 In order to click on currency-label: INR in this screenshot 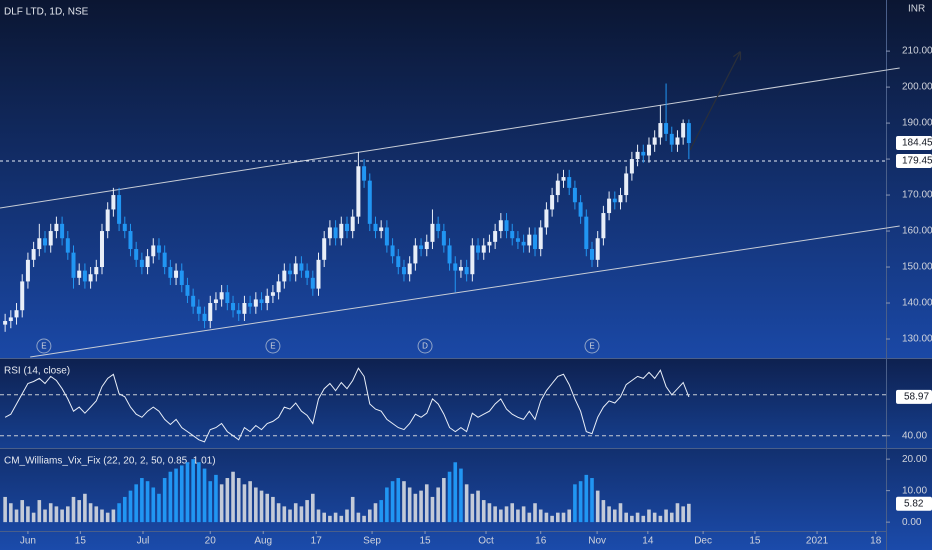, I will do `click(916, 9)`.